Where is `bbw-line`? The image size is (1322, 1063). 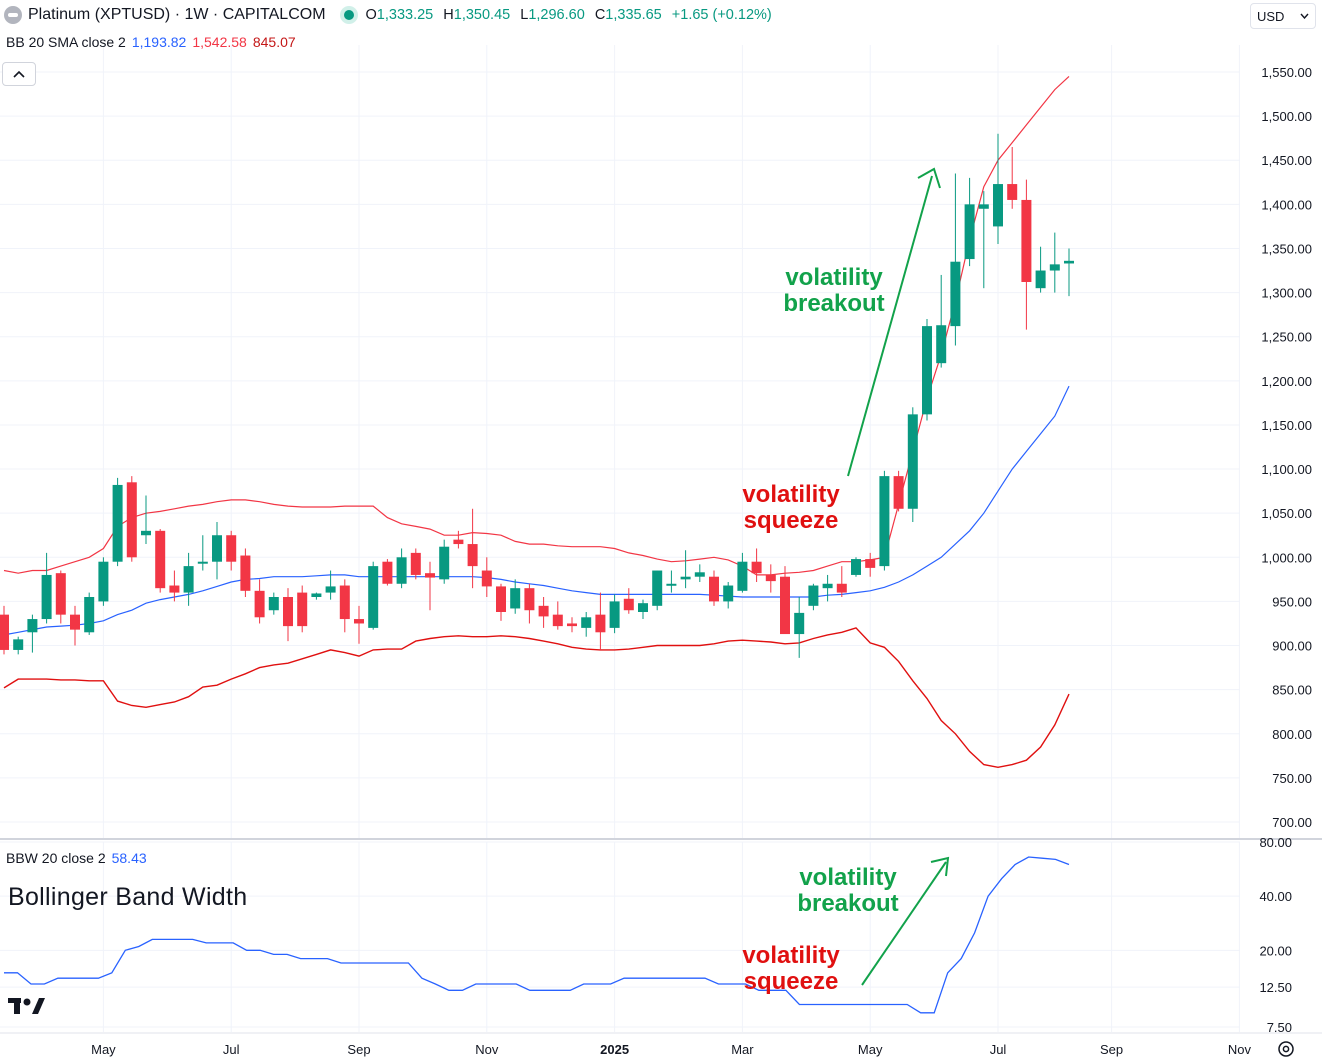 bbw-line is located at coordinates (537, 935).